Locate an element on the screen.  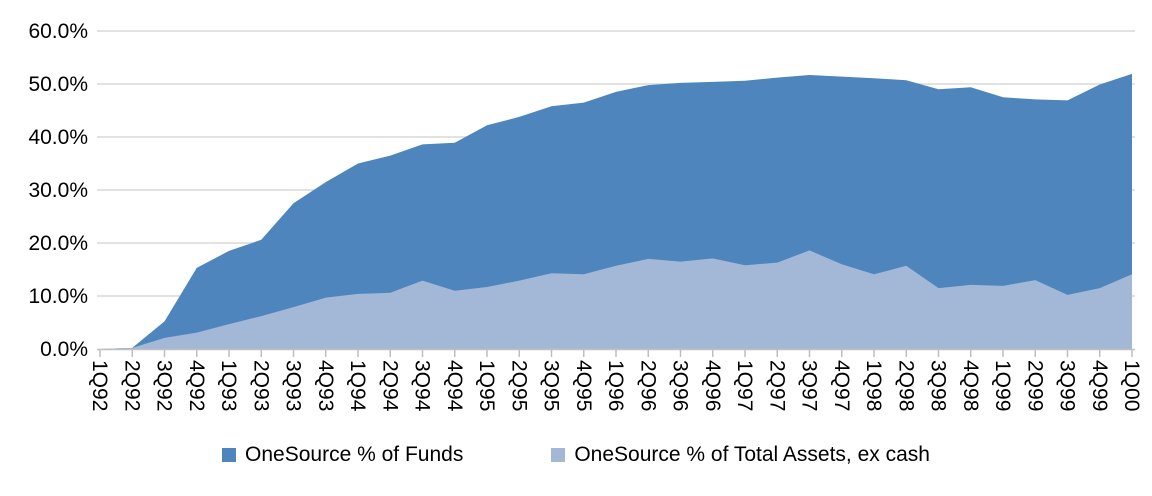
svg-text: 2Q97 is located at coordinates (776, 385).